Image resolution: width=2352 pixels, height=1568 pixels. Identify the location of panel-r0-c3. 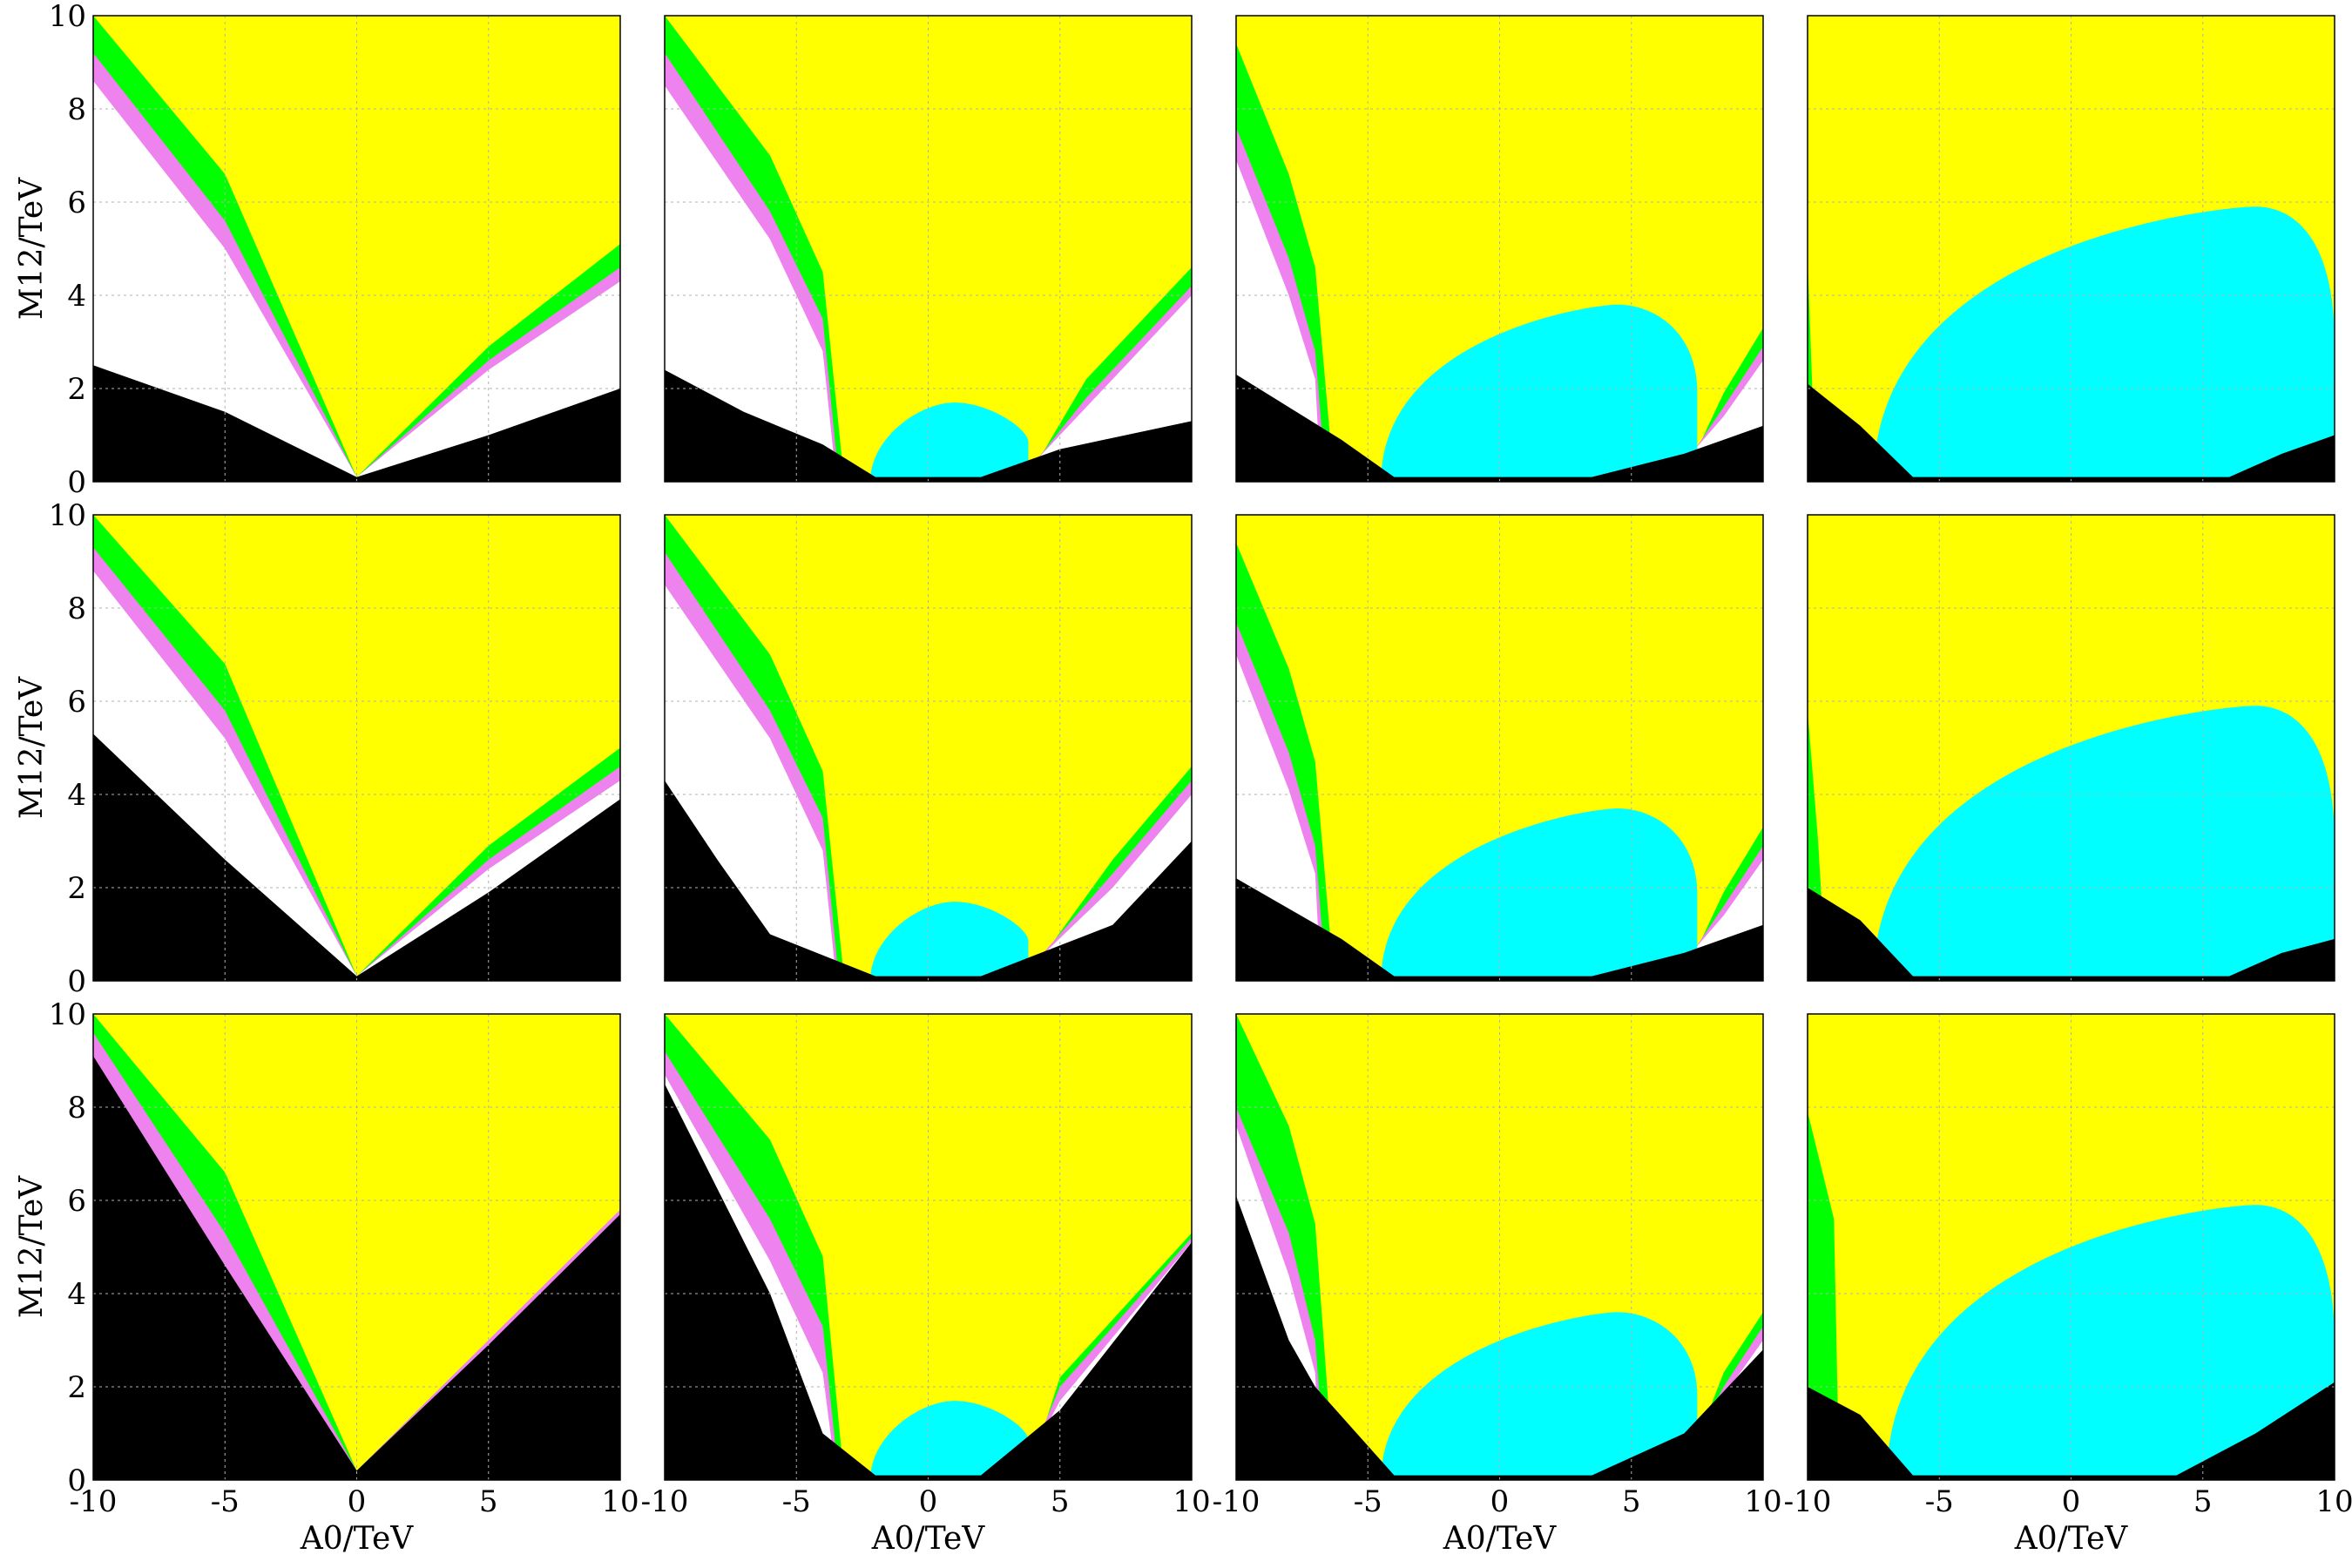
(2071, 249).